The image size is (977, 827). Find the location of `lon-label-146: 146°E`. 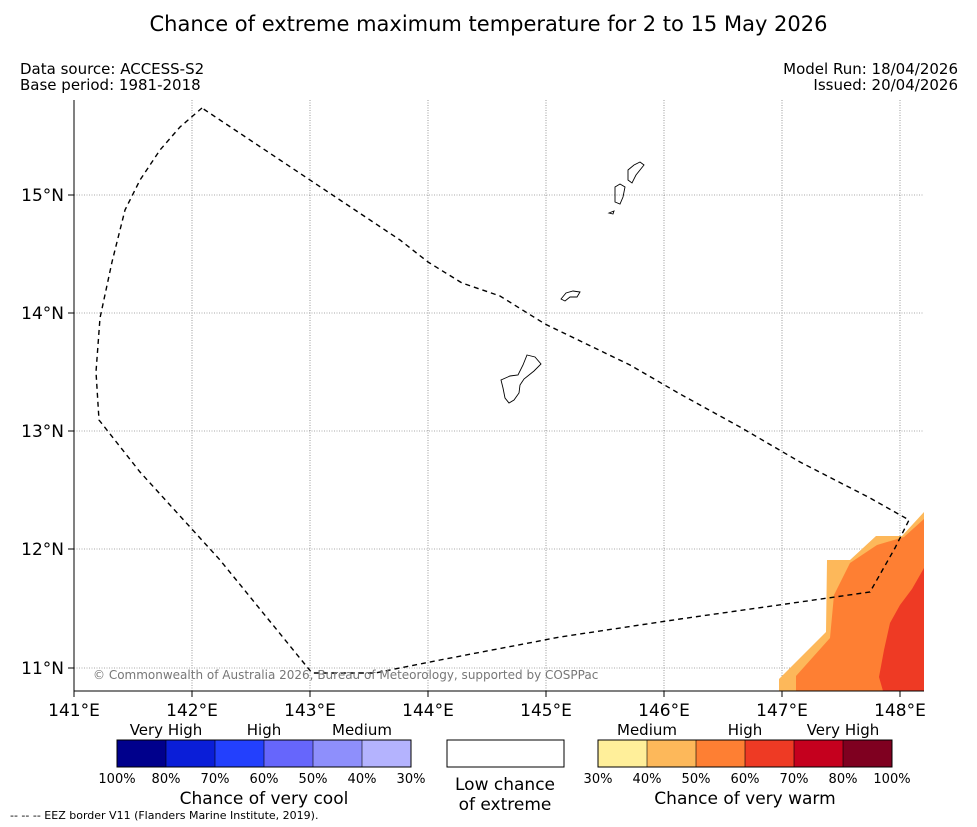

lon-label-146: 146°E is located at coordinates (664, 711).